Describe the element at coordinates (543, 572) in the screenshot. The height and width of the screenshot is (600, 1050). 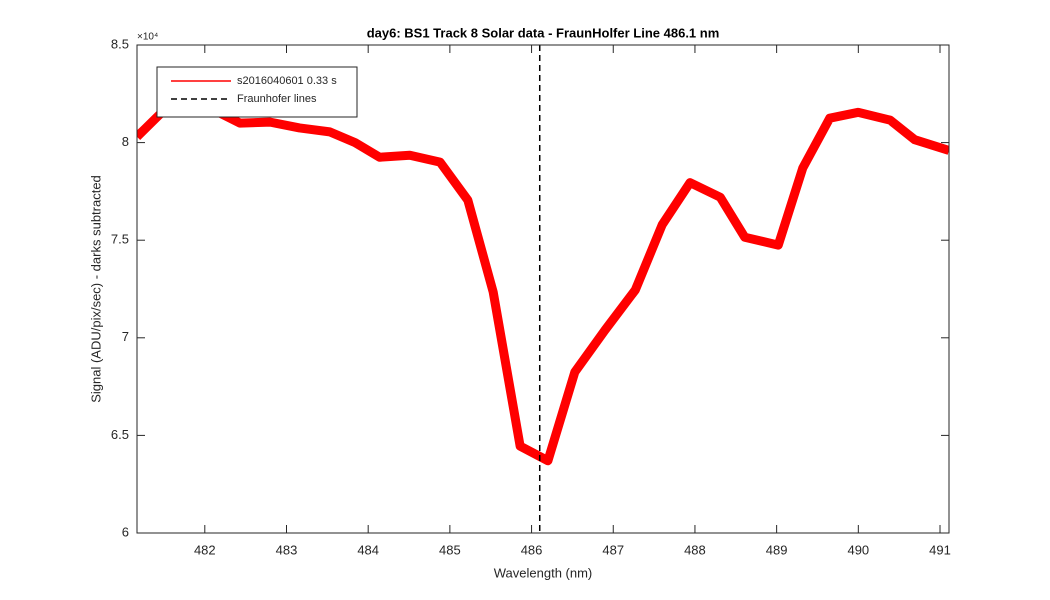
I see `x-axis-label: Wavelength (nm)` at that location.